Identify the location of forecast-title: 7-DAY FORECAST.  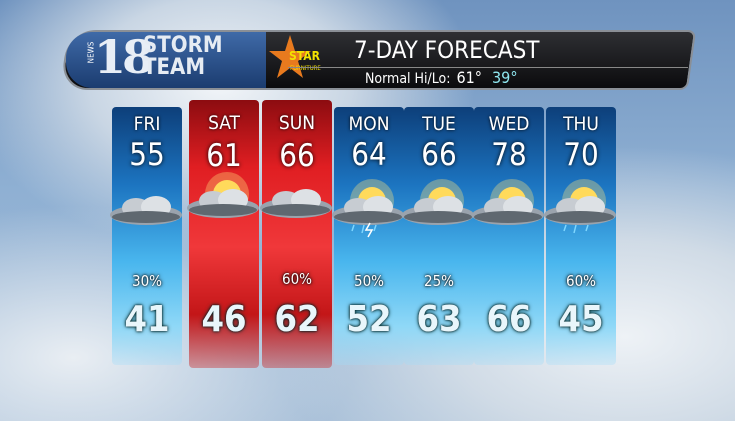
(447, 50).